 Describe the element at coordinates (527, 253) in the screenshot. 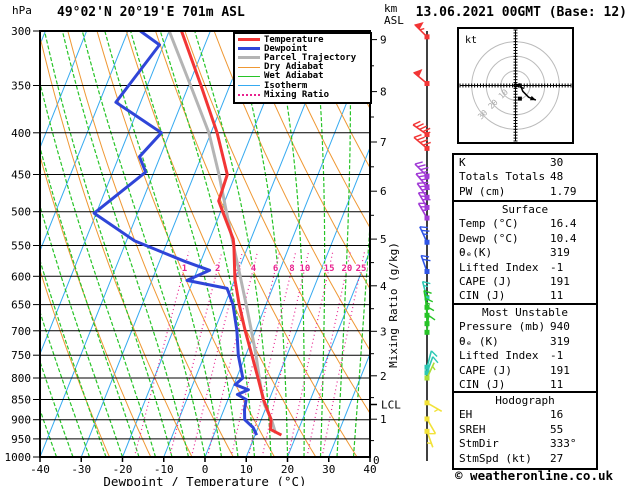

I see `table-row: θₑ(K) 319` at that location.